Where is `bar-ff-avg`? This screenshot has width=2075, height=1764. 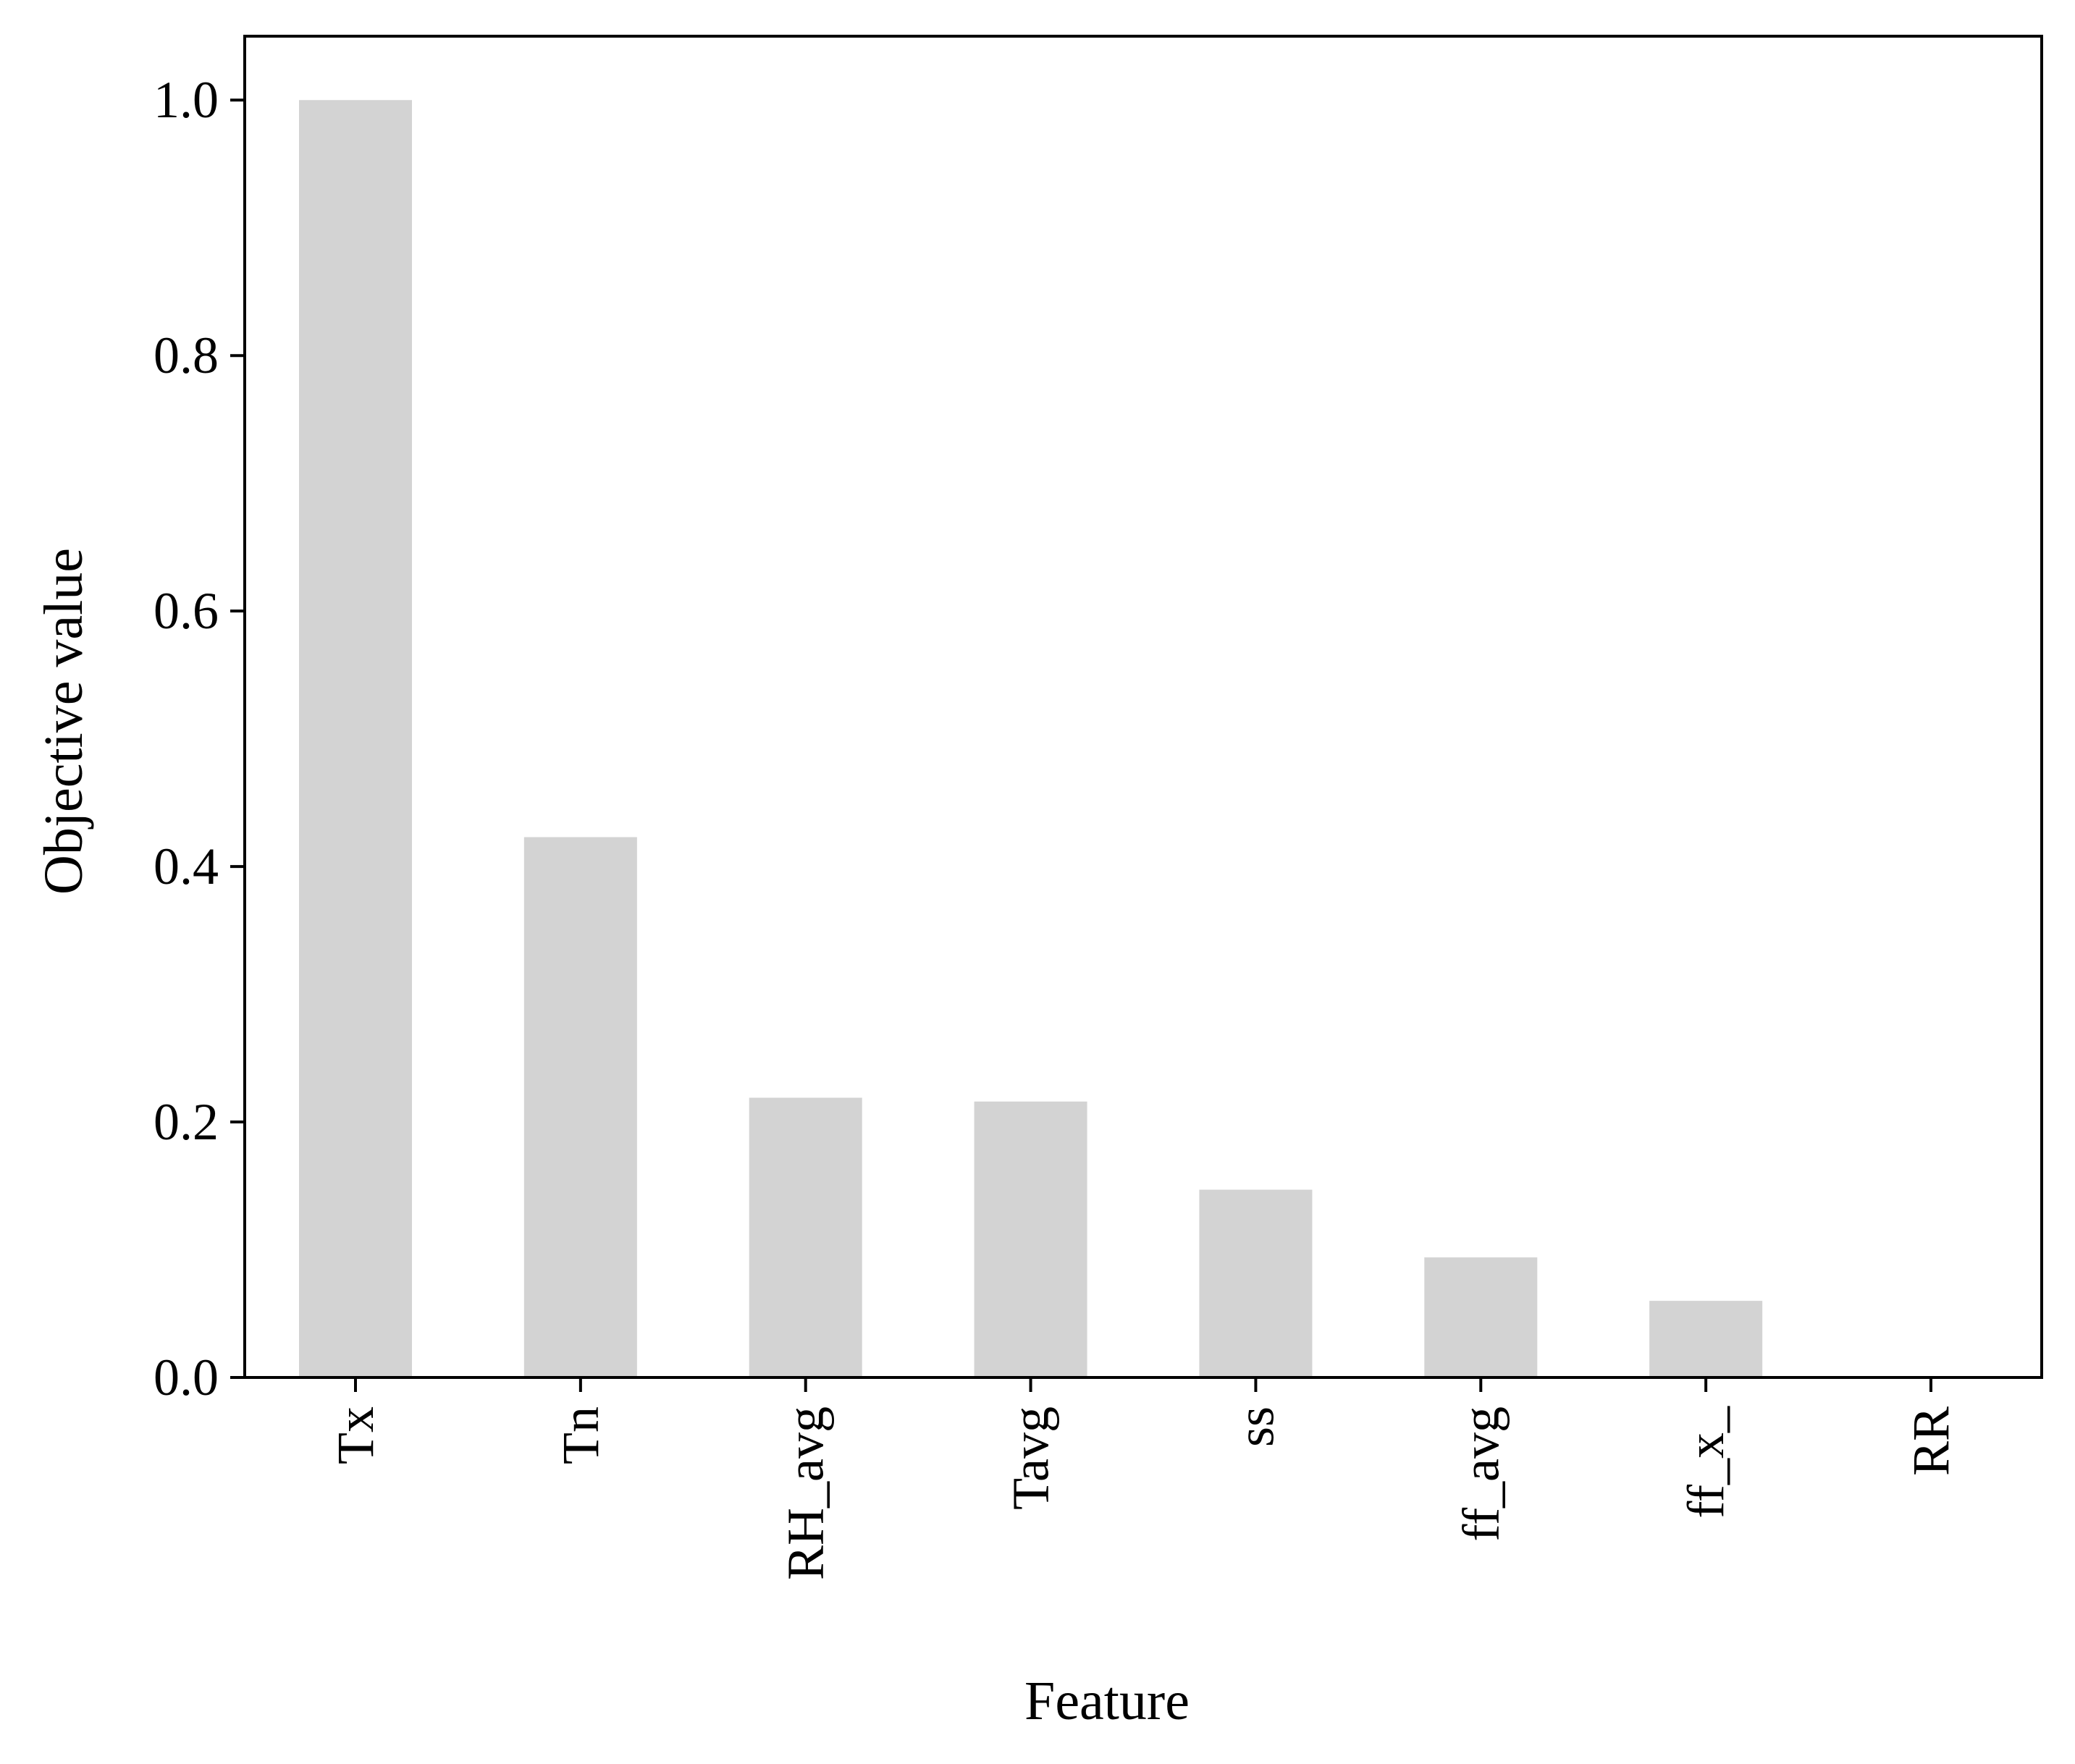 bar-ff-avg is located at coordinates (1481, 1317).